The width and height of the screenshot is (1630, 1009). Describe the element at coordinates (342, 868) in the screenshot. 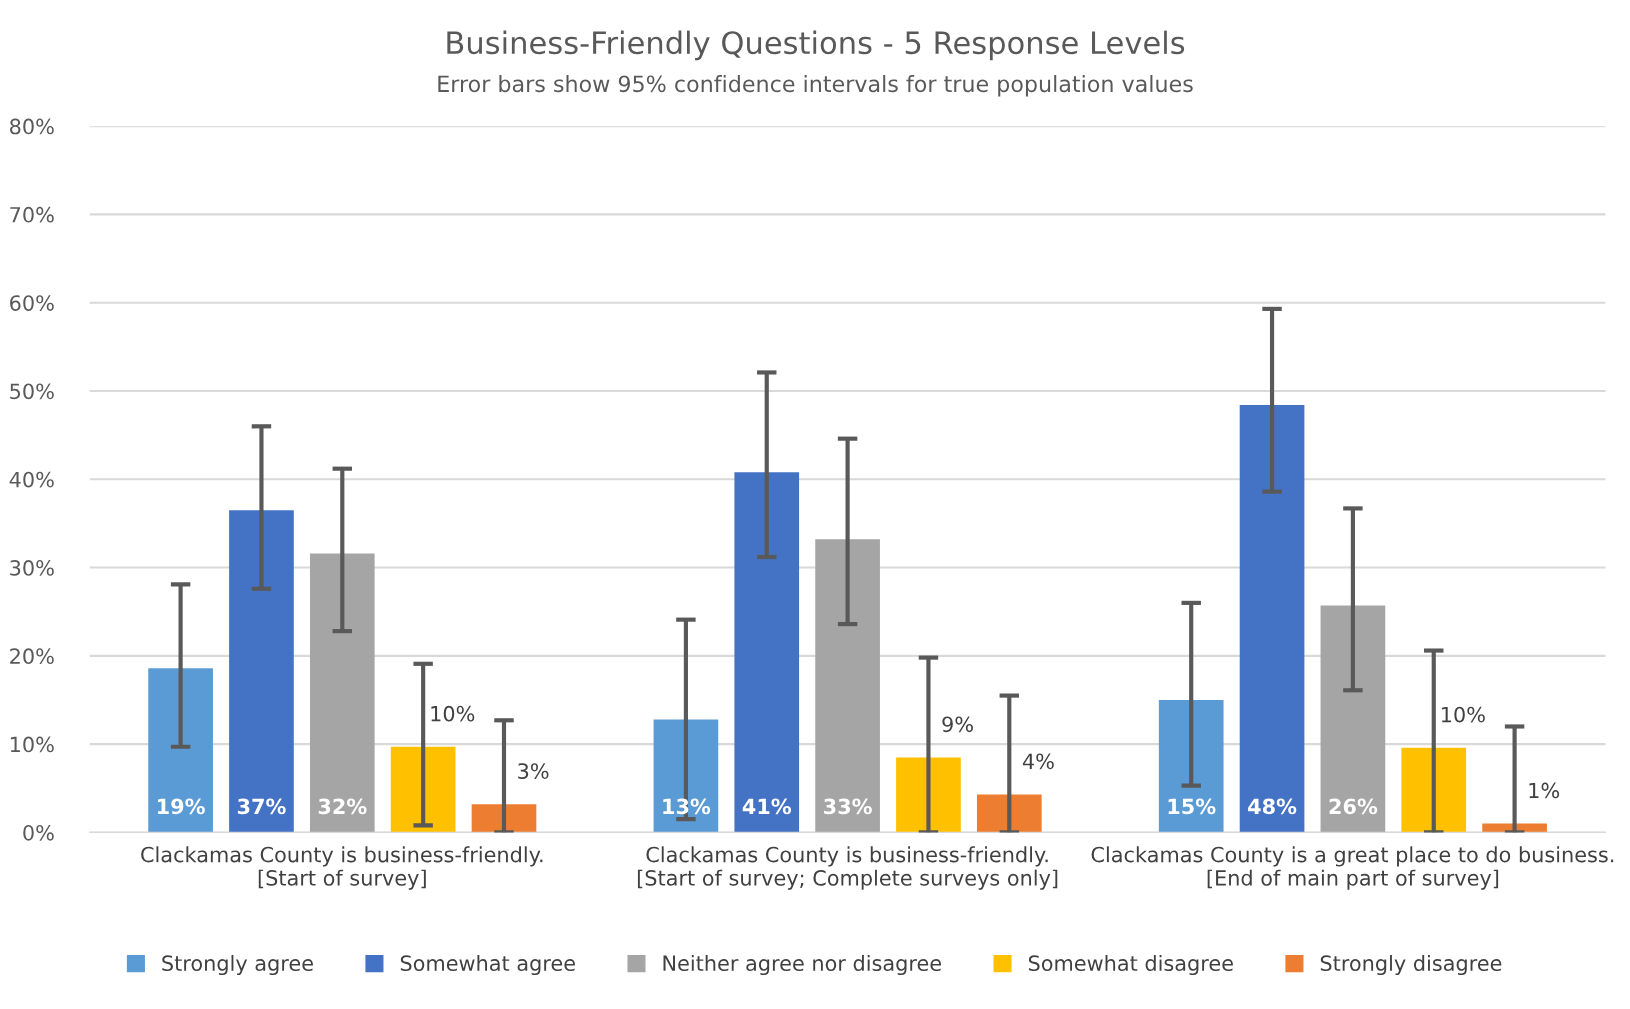

I see `x-tick-label: Clackamas County is business-friendly. [Start of survey]` at that location.